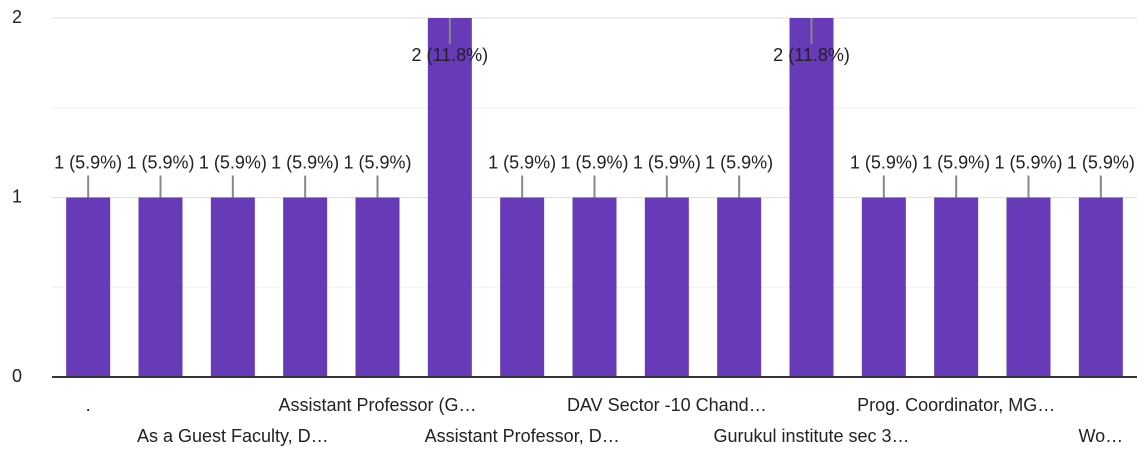  Describe the element at coordinates (17, 17) in the screenshot. I see `y-tick-label: 2` at that location.